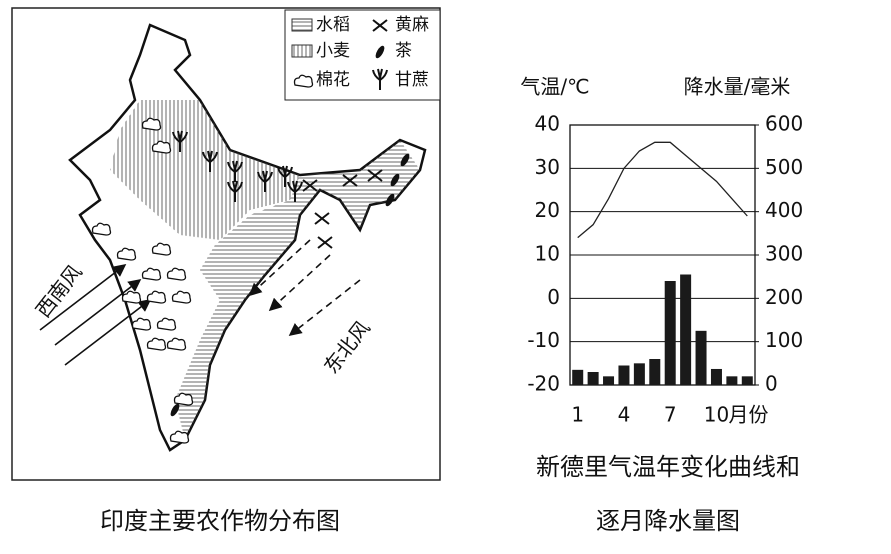 The height and width of the screenshot is (554, 891). What do you see at coordinates (748, 415) in the screenshot?
I see `x-axis-title: 月份` at bounding box center [748, 415].